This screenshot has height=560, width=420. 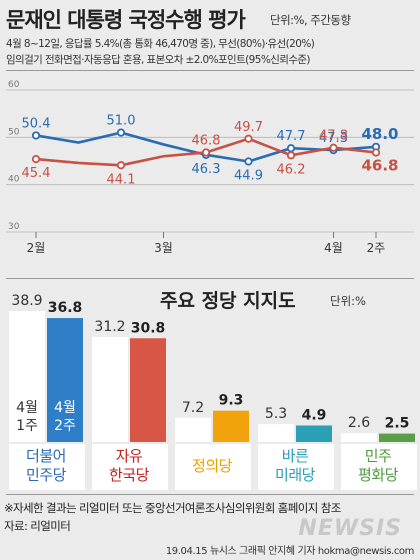 What do you see at coordinates (210, 70) in the screenshot?
I see `header-divider` at bounding box center [210, 70].